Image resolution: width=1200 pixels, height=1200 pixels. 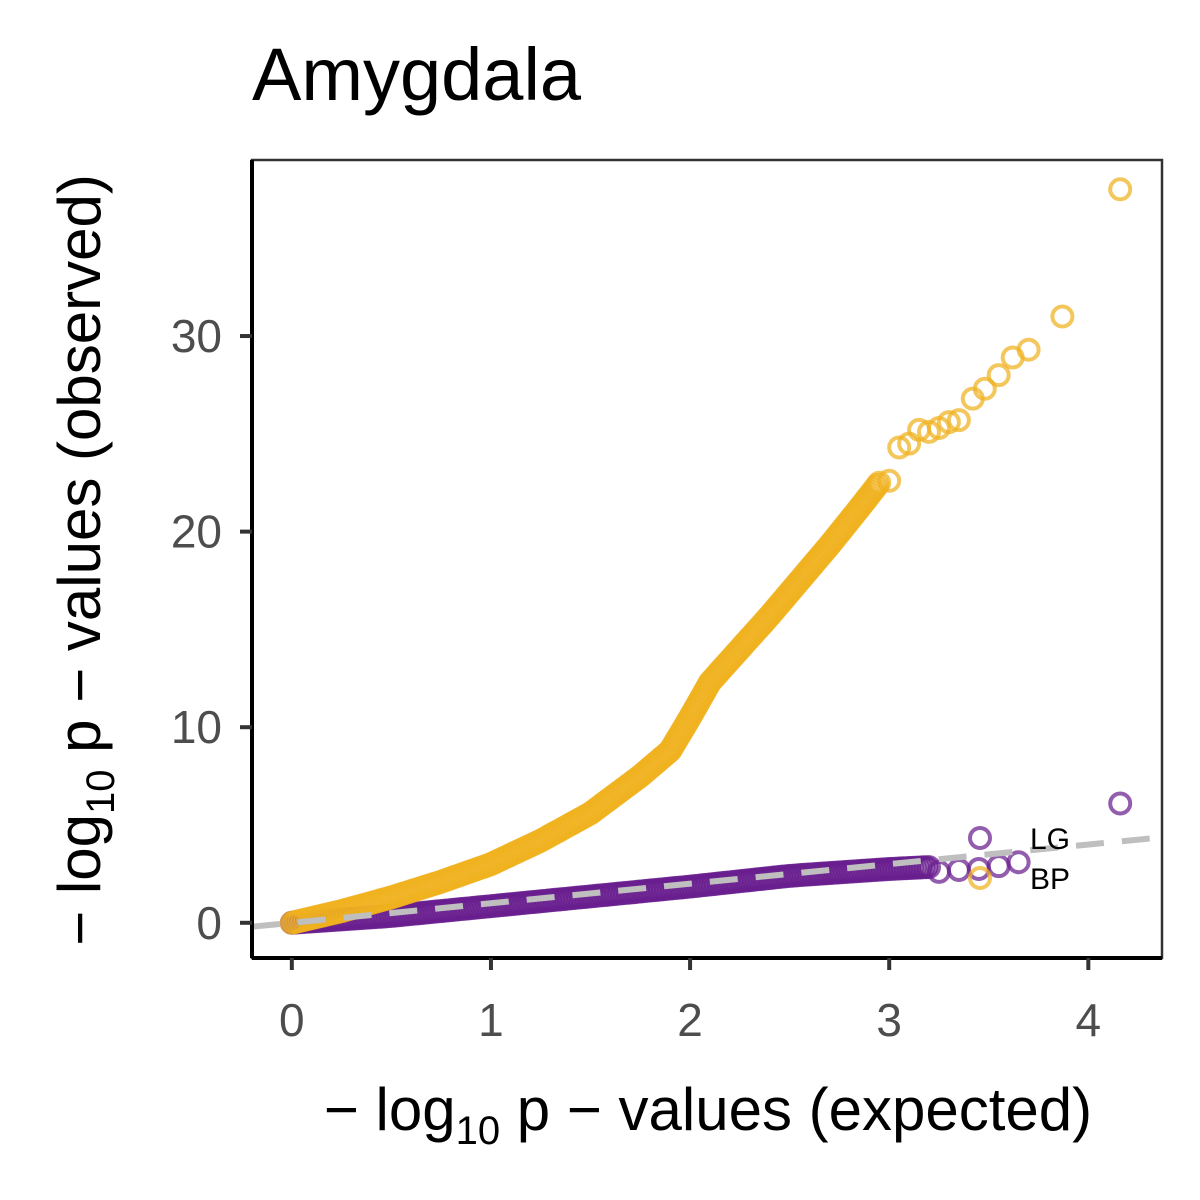 I want to click on legend: LG BP, so click(x=1019, y=859).